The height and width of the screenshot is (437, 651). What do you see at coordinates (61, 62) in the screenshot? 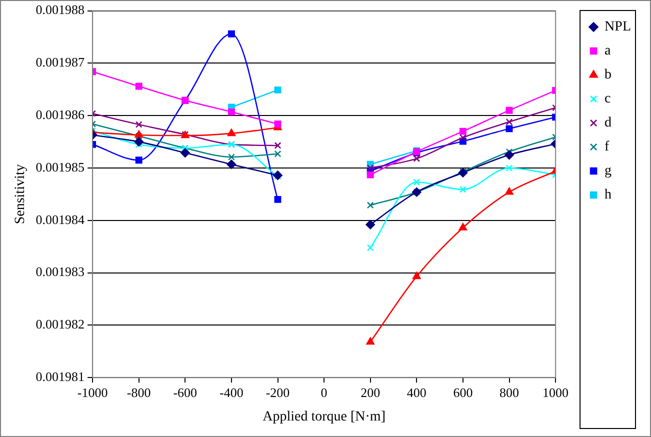
I see `y-tick-label: 0.001987` at bounding box center [61, 62].